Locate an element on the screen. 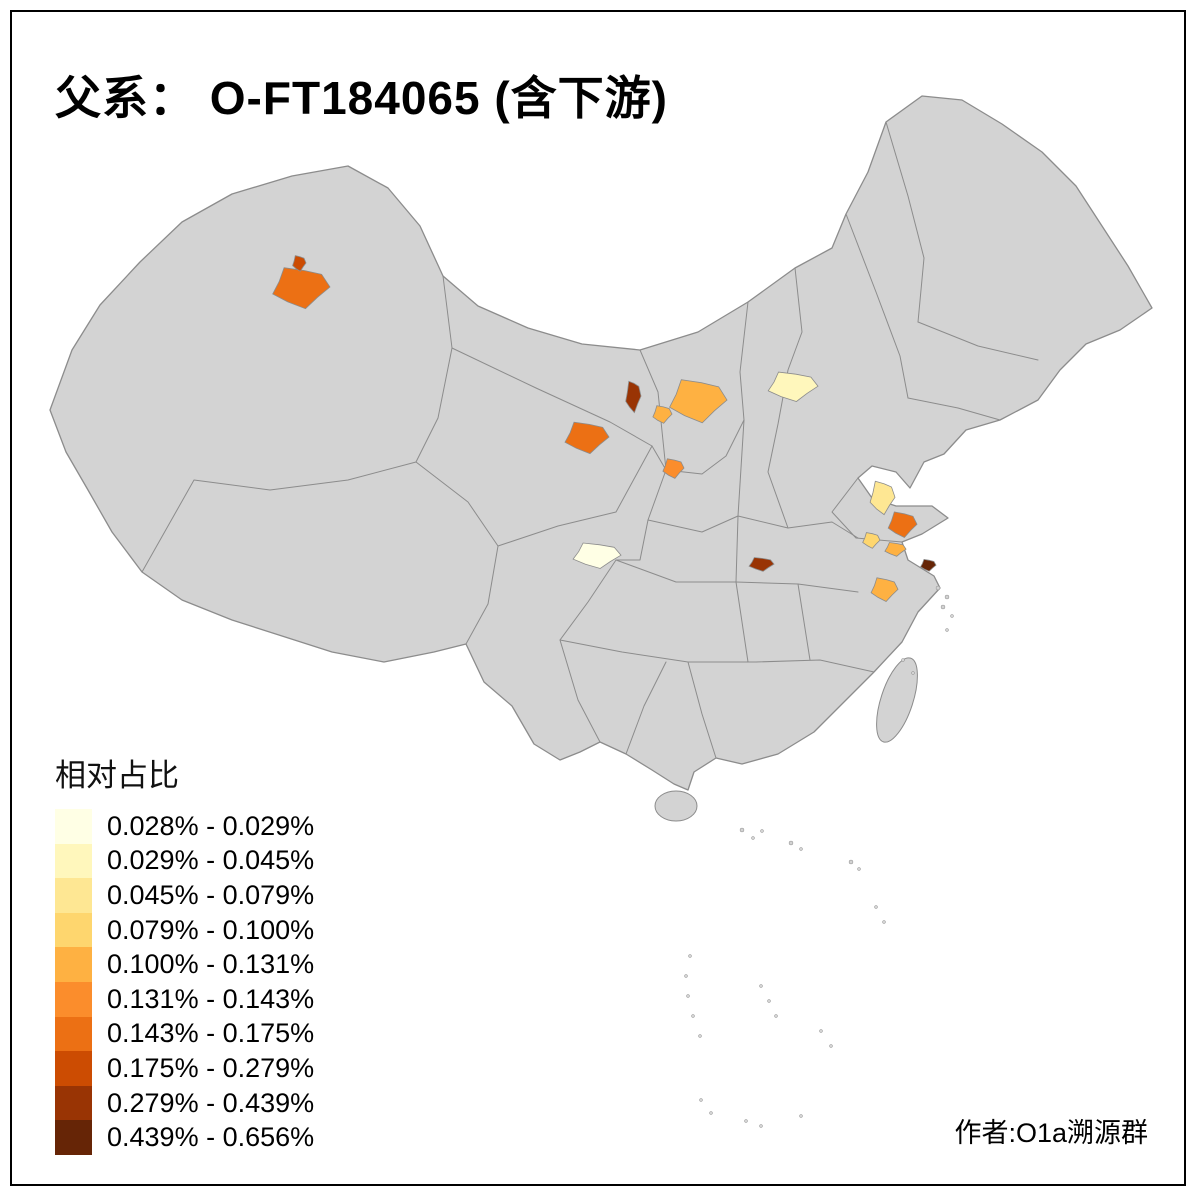  legend-label: 0.100% - 0.131% is located at coordinates (211, 964).